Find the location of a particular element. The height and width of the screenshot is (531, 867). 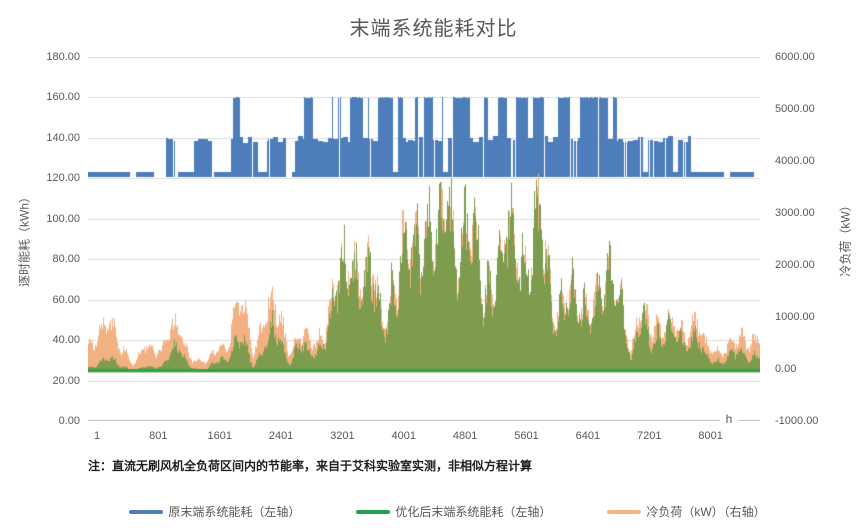

legend-item-optimized: 优化后末端系统能耗（左轴） is located at coordinates (453, 511).